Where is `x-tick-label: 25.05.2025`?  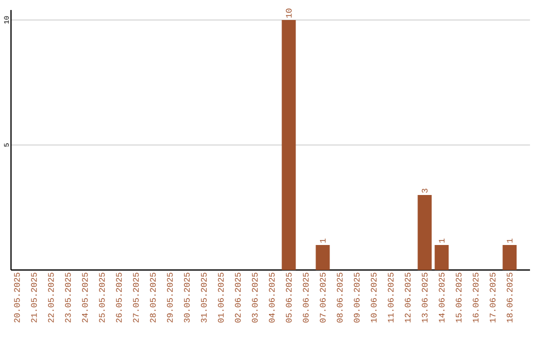
x-tick-label: 25.05.2025 is located at coordinates (102, 297).